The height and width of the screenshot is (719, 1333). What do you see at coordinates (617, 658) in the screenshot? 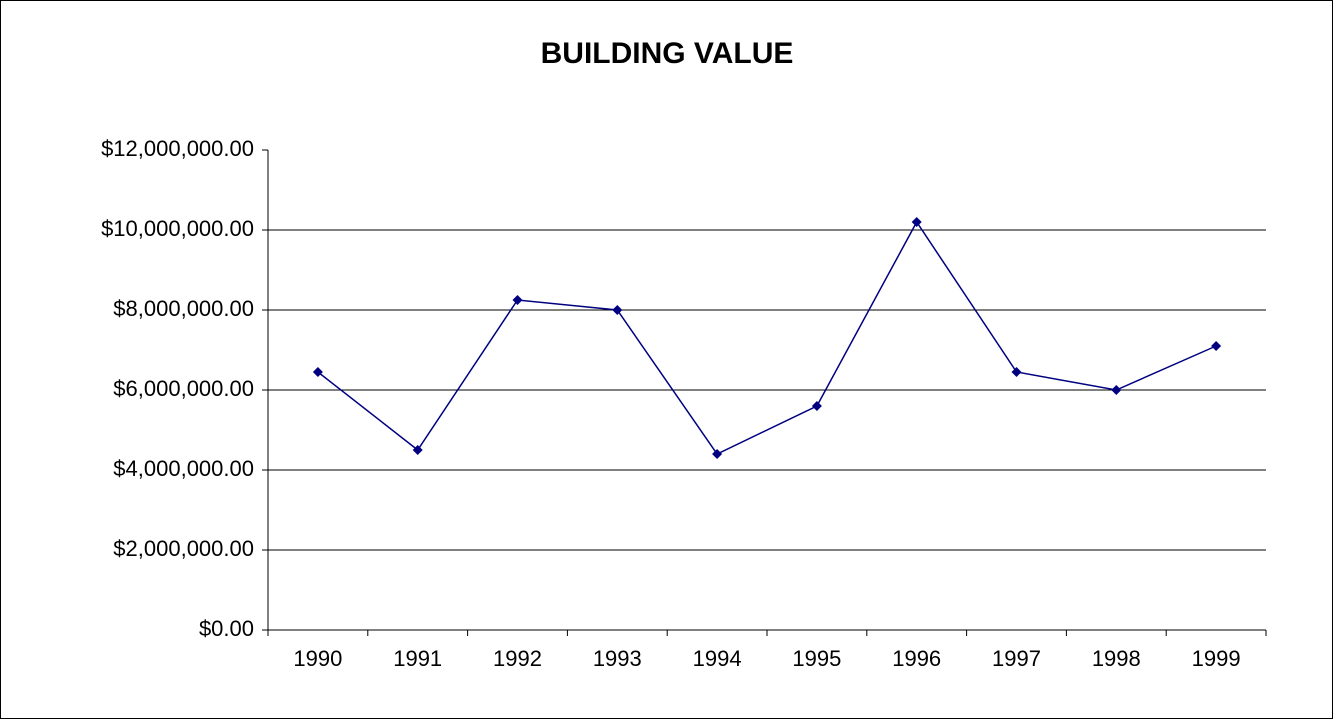
I see `x-tick-label: 1993` at bounding box center [617, 658].